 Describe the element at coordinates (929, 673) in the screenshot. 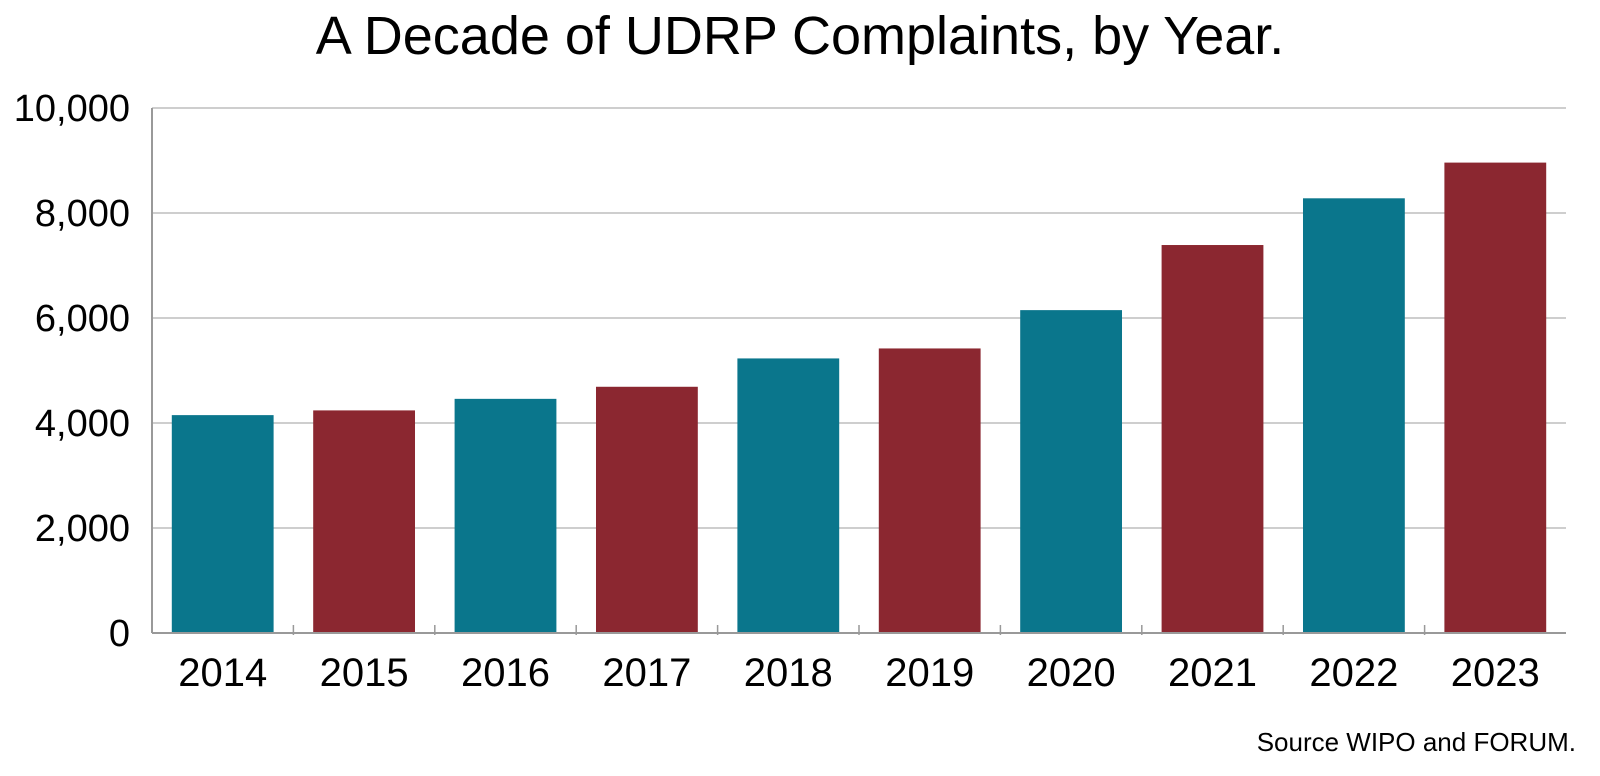

I see `x-tick-label: 2019` at that location.